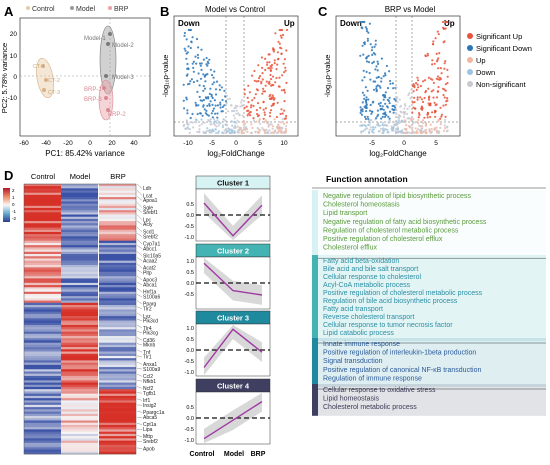 The height and width of the screenshot is (465, 550). Describe the element at coordinates (164, 11) in the screenshot. I see `panel-b-label: B` at that location.